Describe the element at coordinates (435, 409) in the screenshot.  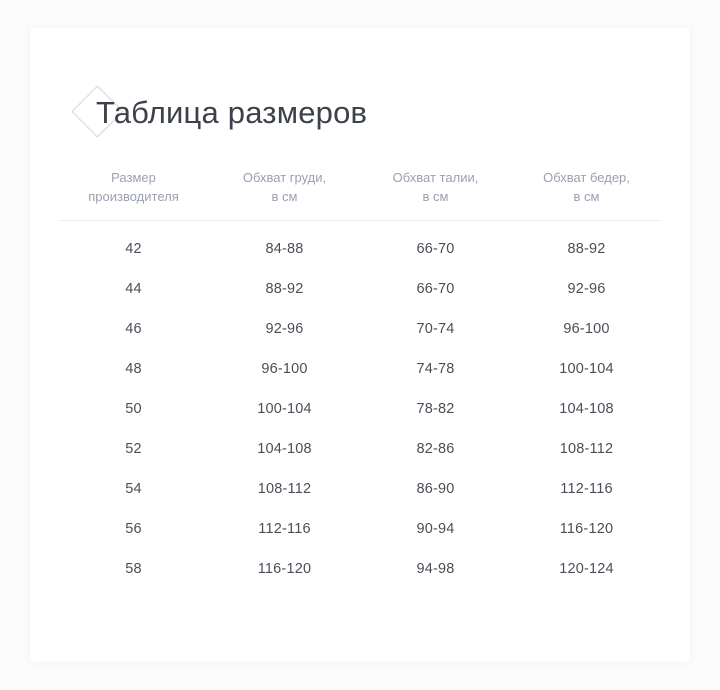
I see `cell-waist: 78-82` at that location.